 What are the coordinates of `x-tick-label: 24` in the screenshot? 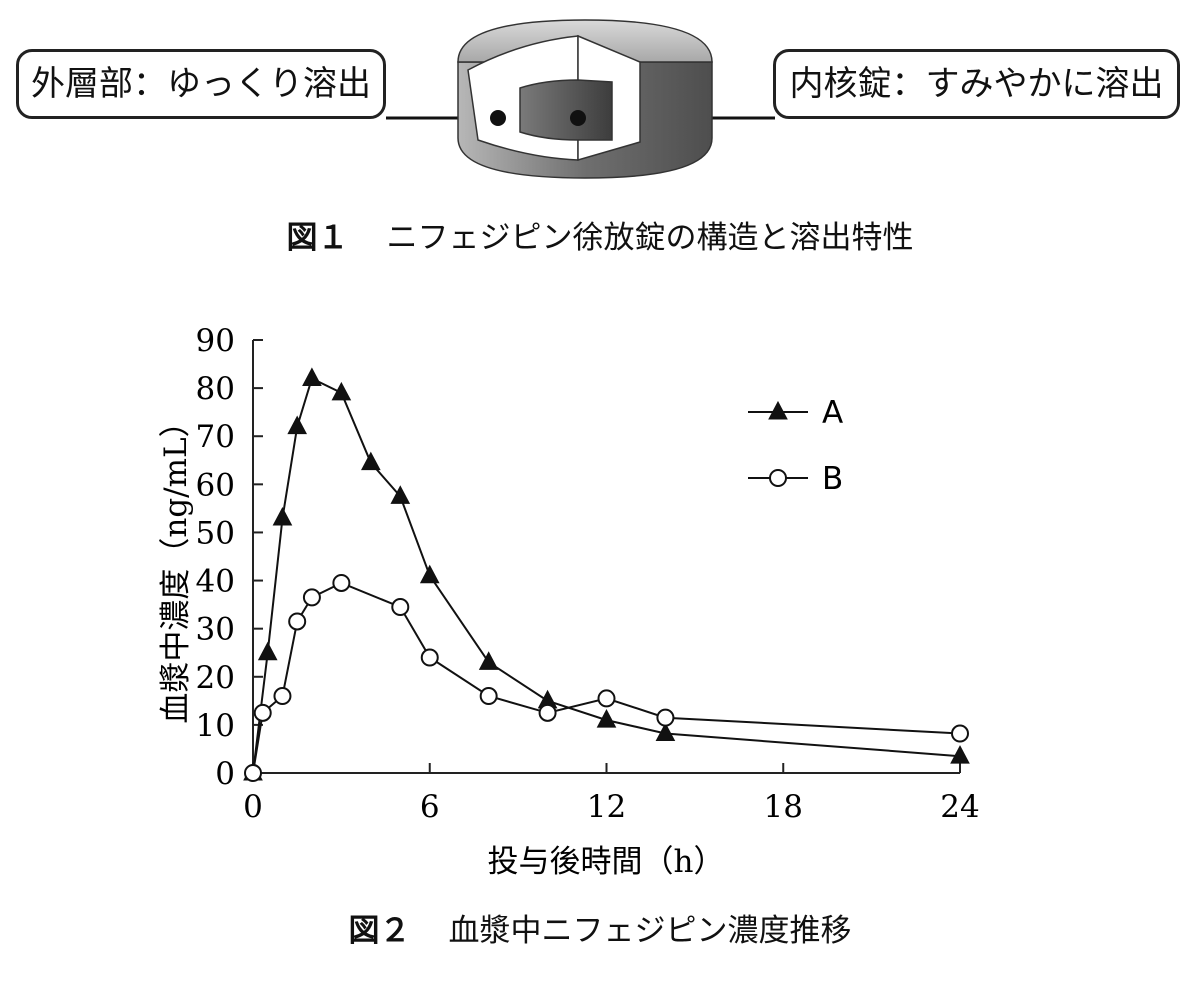 It's located at (959, 807).